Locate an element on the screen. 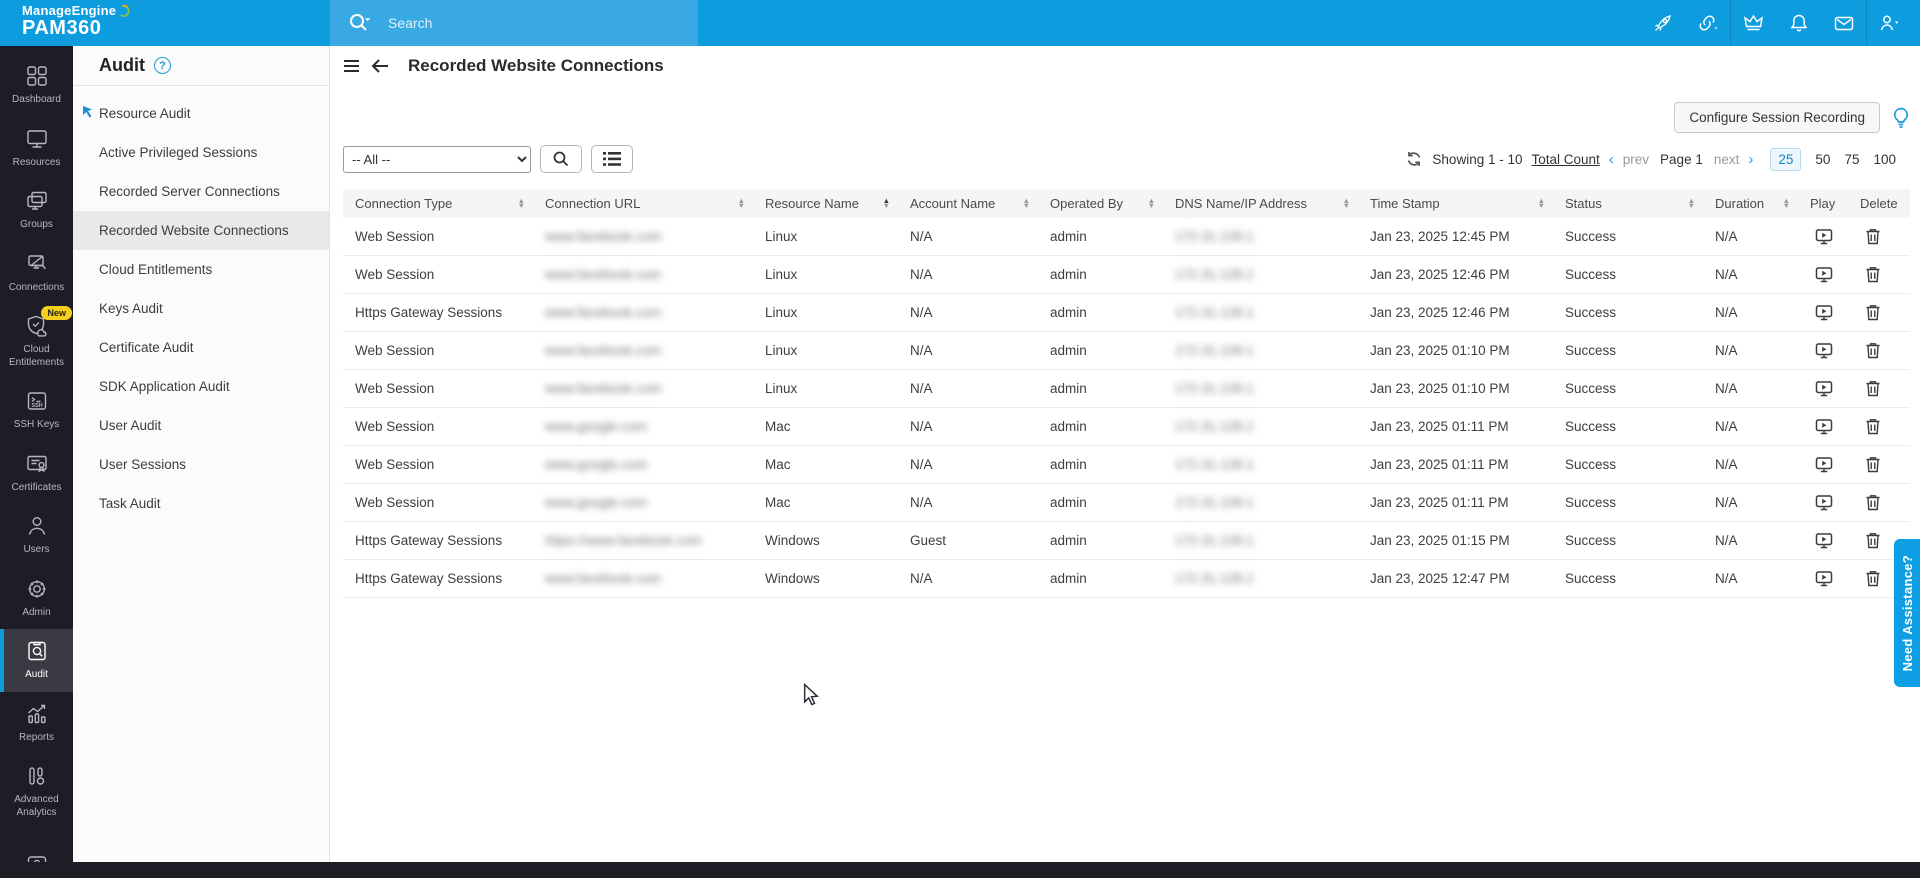  column-header: Account Name ▲ ▼ is located at coordinates (970, 203).